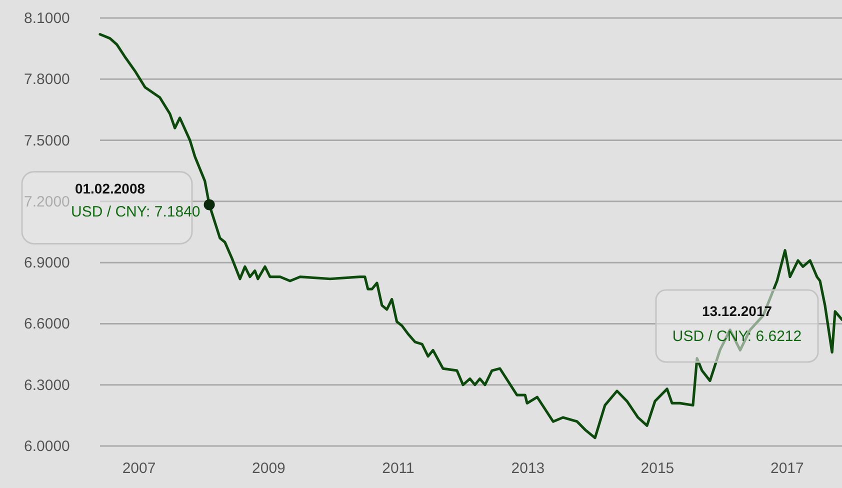  Describe the element at coordinates (135, 212) in the screenshot. I see `annotation: USD / CNY: 7.1840` at that location.